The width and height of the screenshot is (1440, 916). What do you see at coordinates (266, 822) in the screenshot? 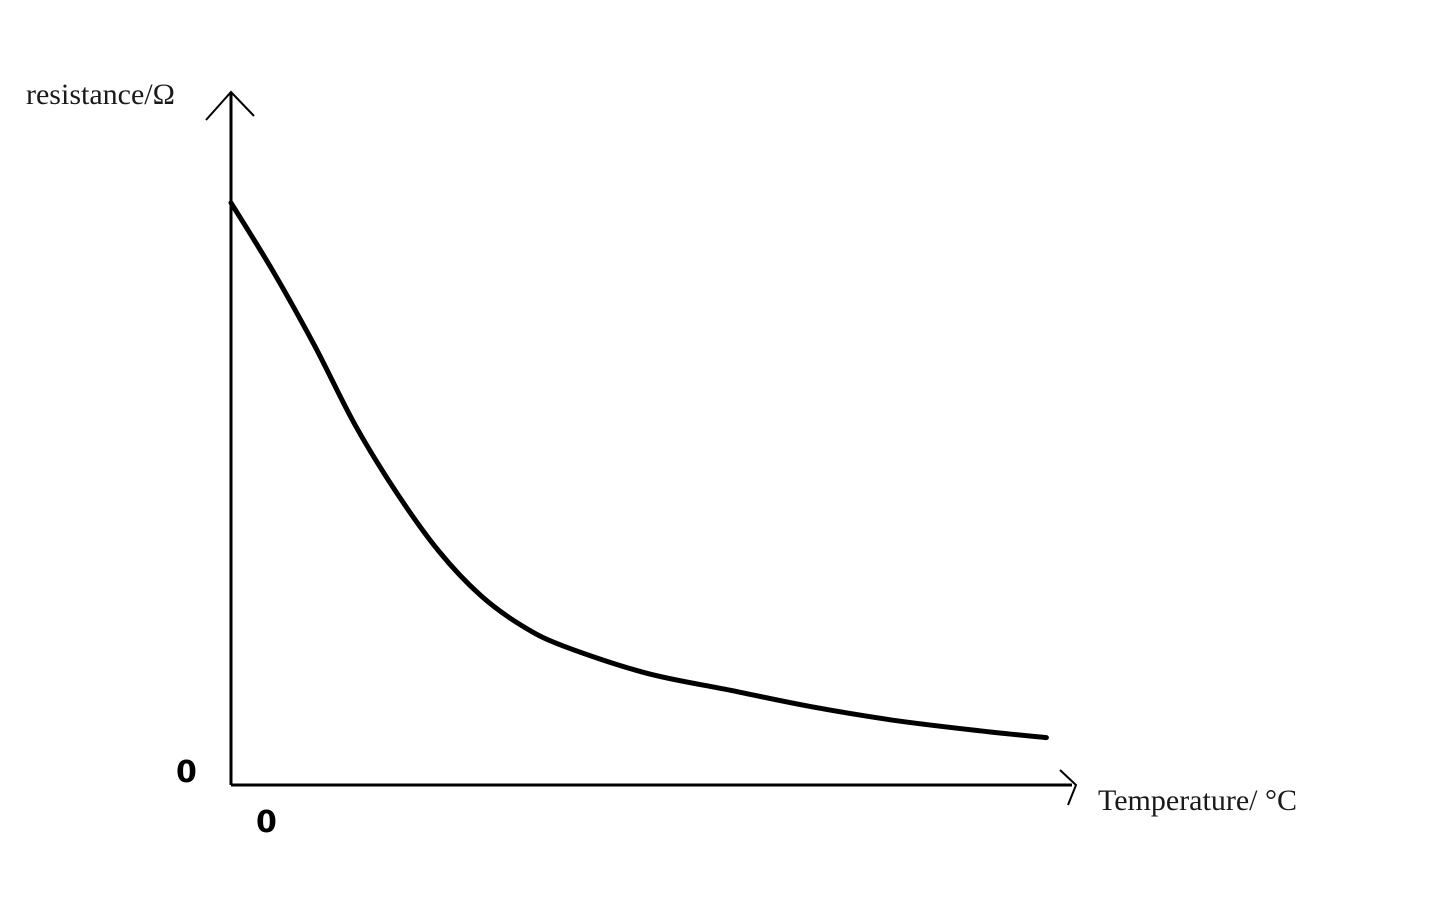
I see `x-origin-tick-label: 0` at bounding box center [266, 822].